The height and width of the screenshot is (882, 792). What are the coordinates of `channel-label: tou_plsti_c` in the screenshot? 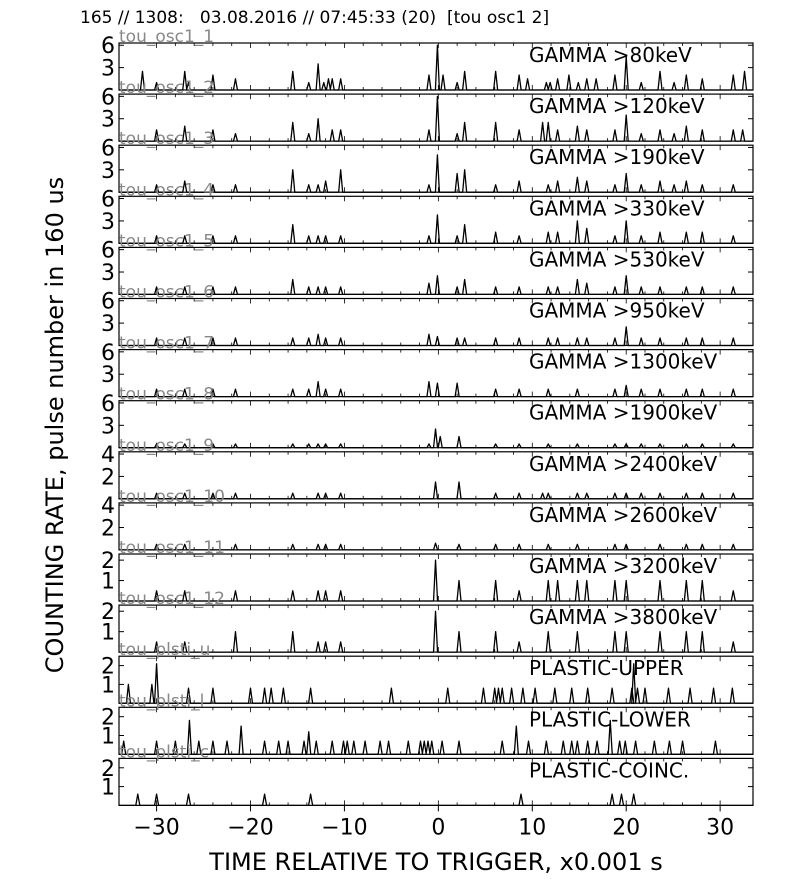 It's located at (164, 752).